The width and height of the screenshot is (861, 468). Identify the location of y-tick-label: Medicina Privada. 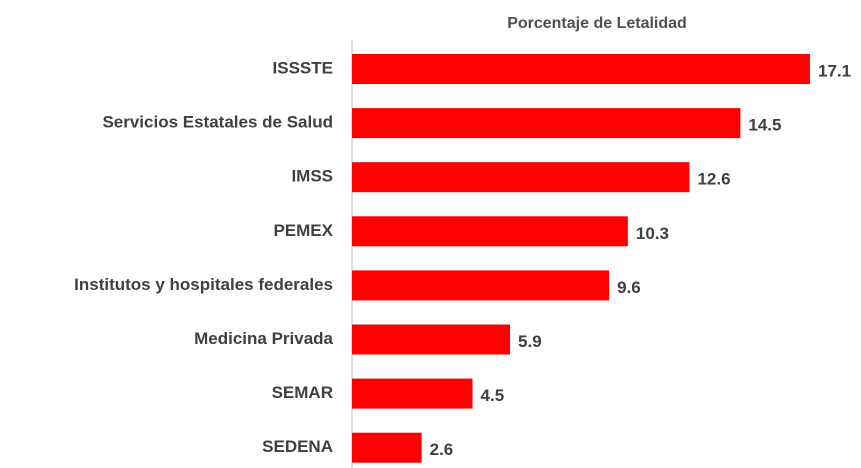
(263, 338).